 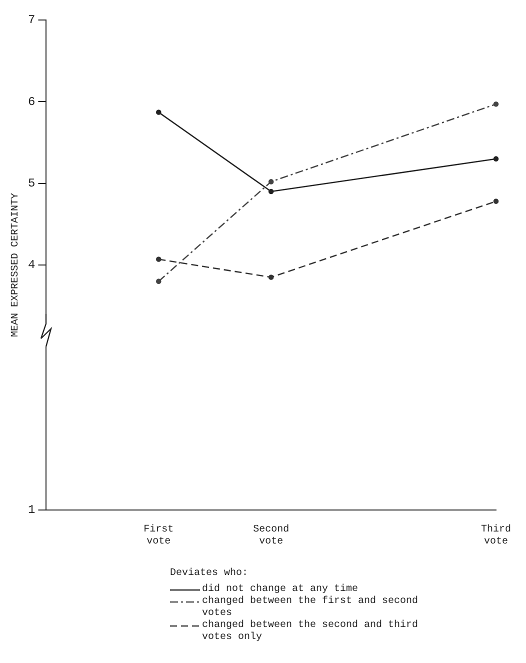 What do you see at coordinates (32, 183) in the screenshot?
I see `y-tick-label: 5` at bounding box center [32, 183].